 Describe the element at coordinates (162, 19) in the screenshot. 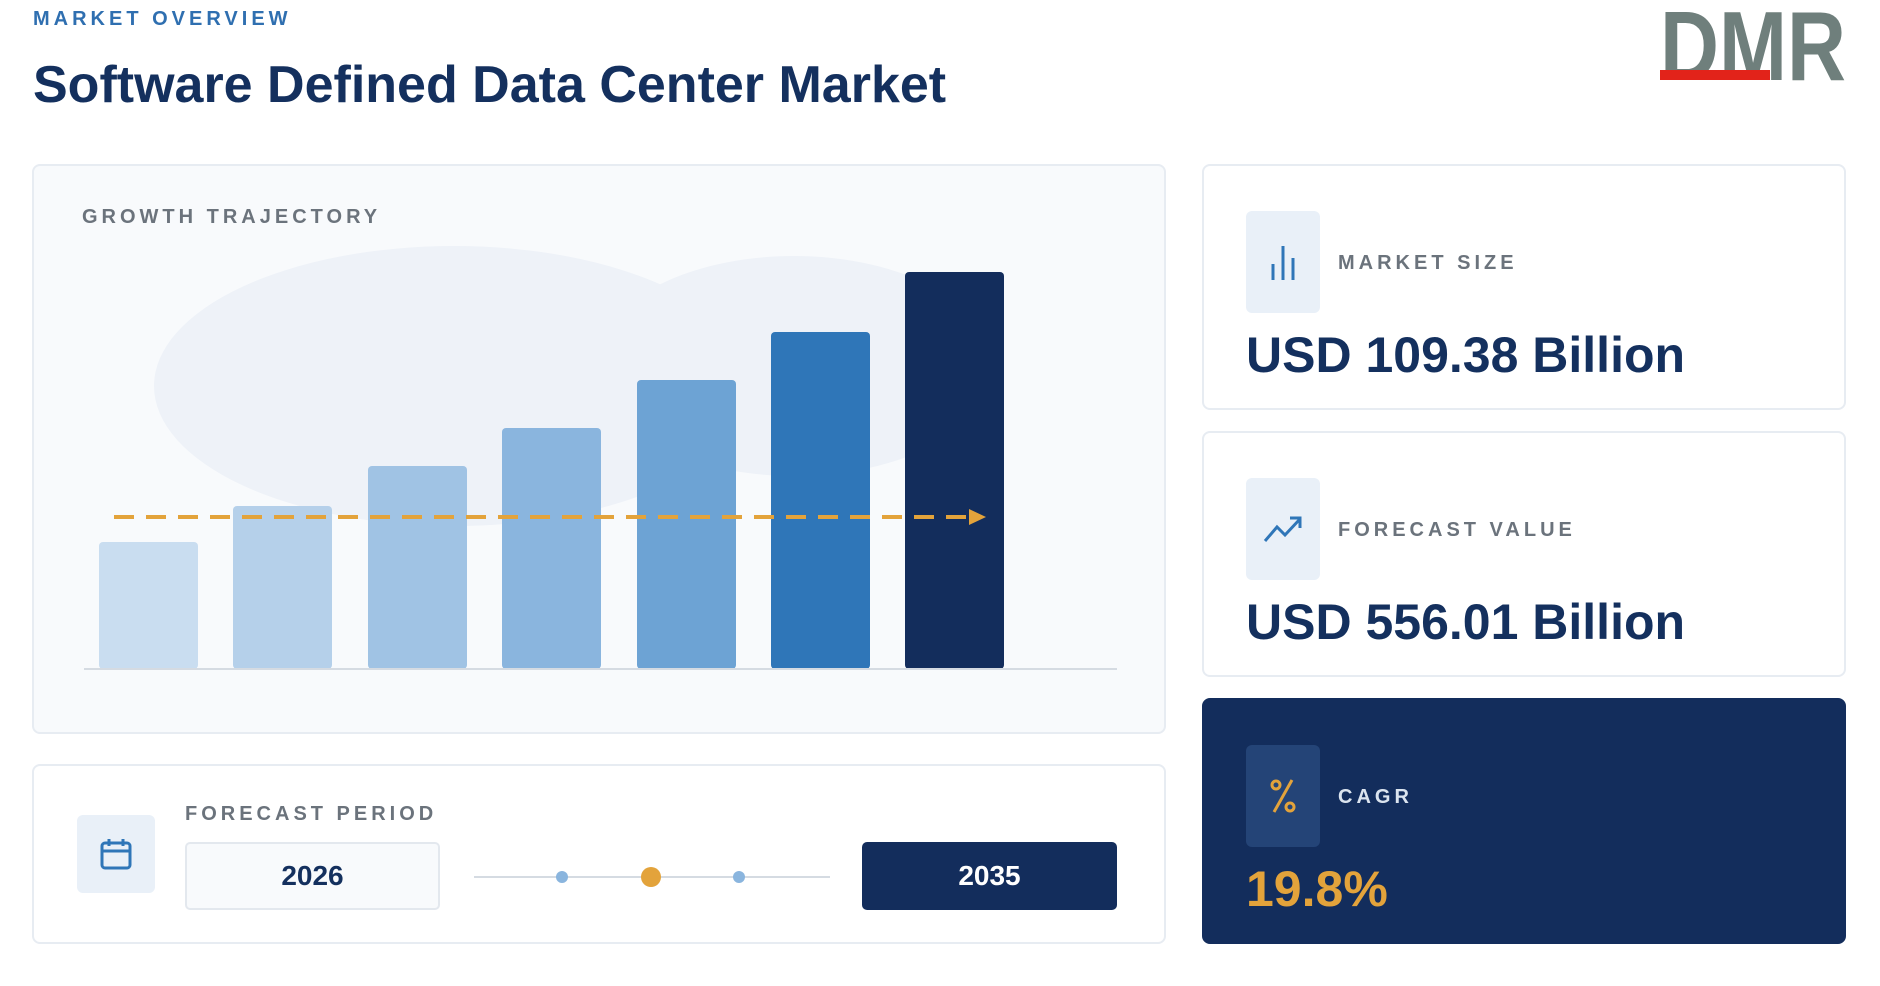

I see `section-label: MARKET OVERVIEW` at that location.